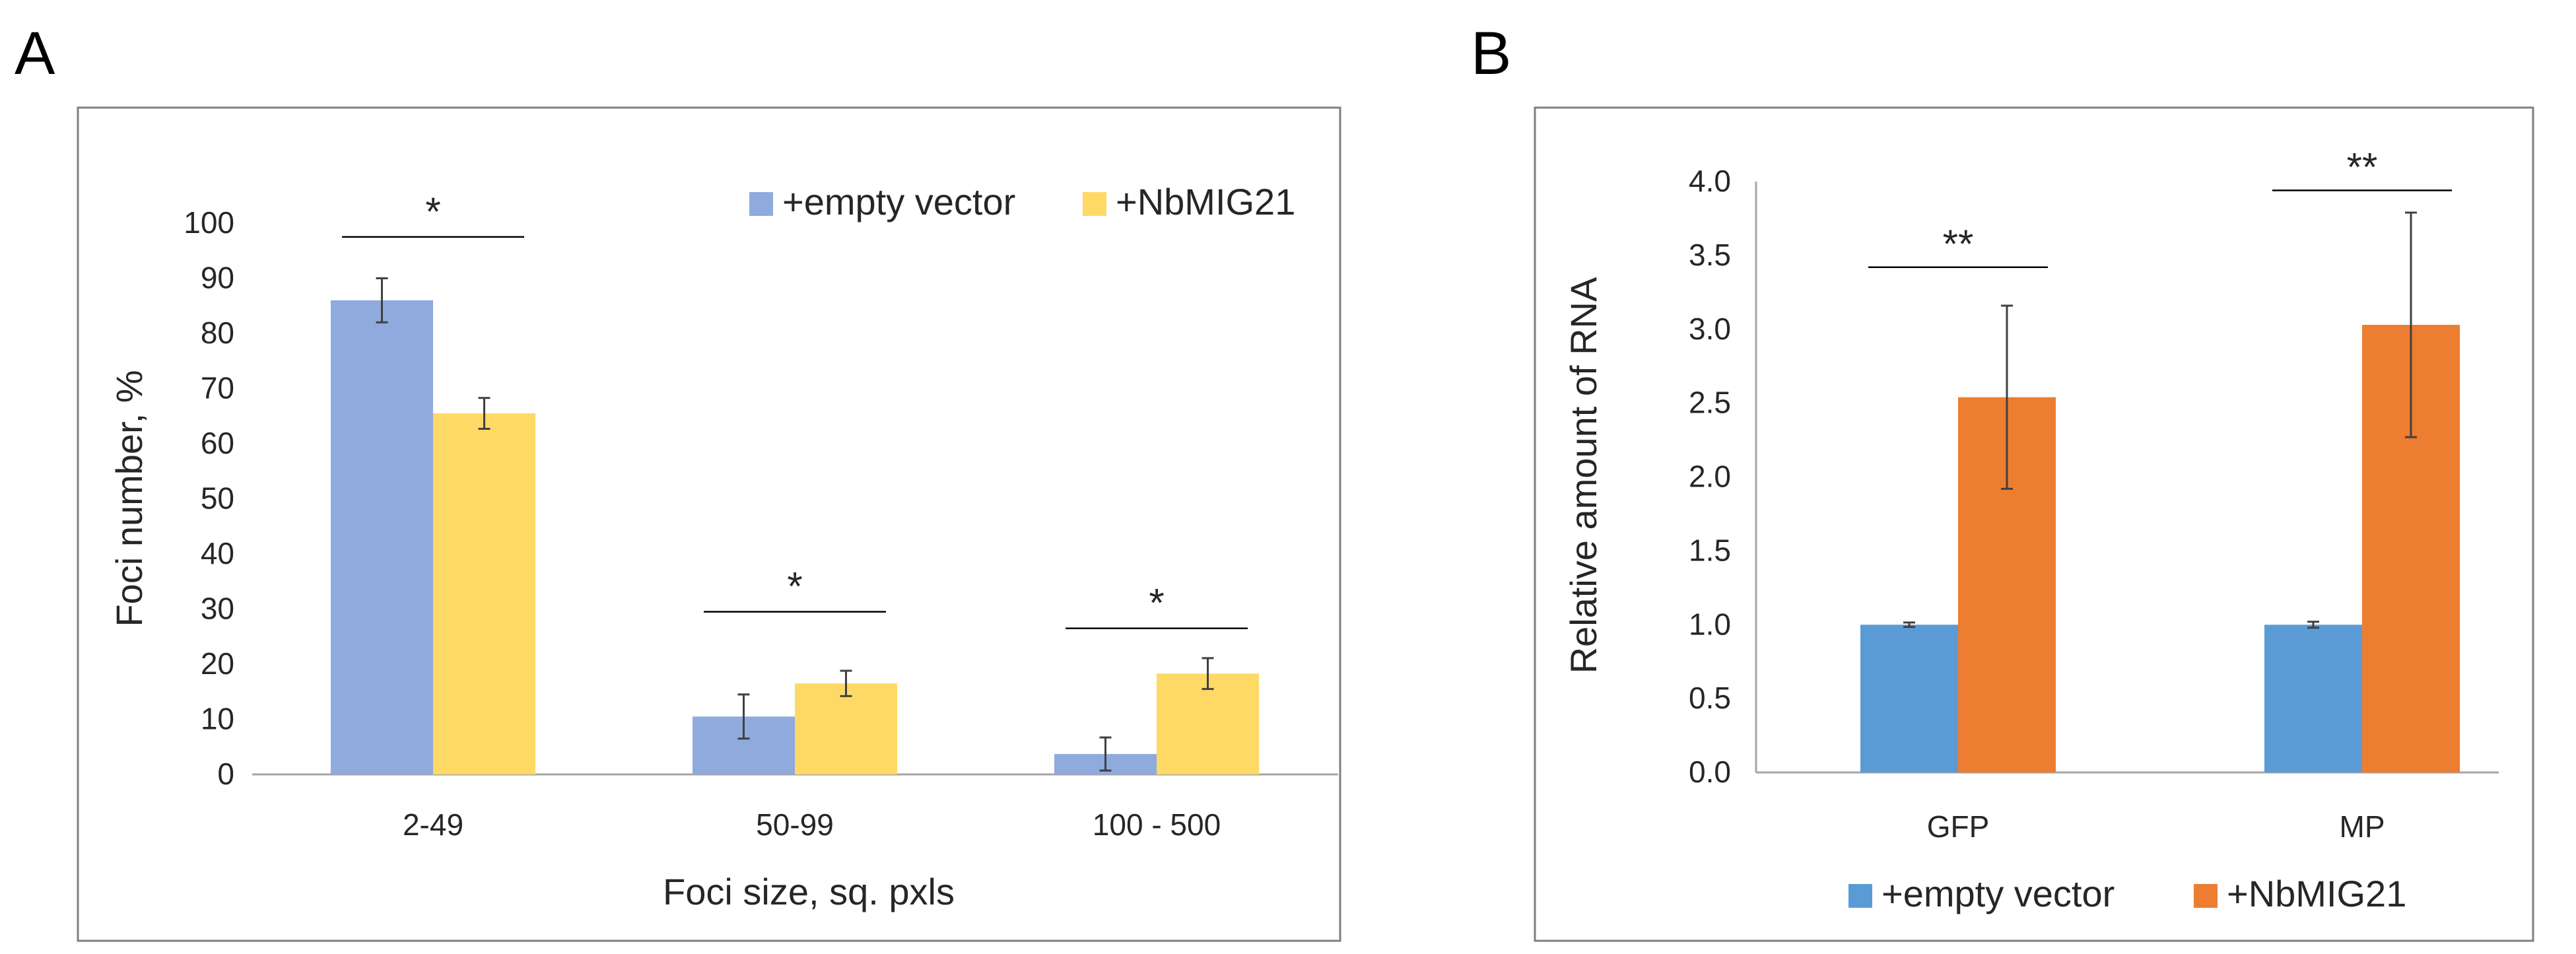 This screenshot has width=2576, height=954. What do you see at coordinates (1959, 826) in the screenshot?
I see `chart-b-category-label: GFP` at bounding box center [1959, 826].